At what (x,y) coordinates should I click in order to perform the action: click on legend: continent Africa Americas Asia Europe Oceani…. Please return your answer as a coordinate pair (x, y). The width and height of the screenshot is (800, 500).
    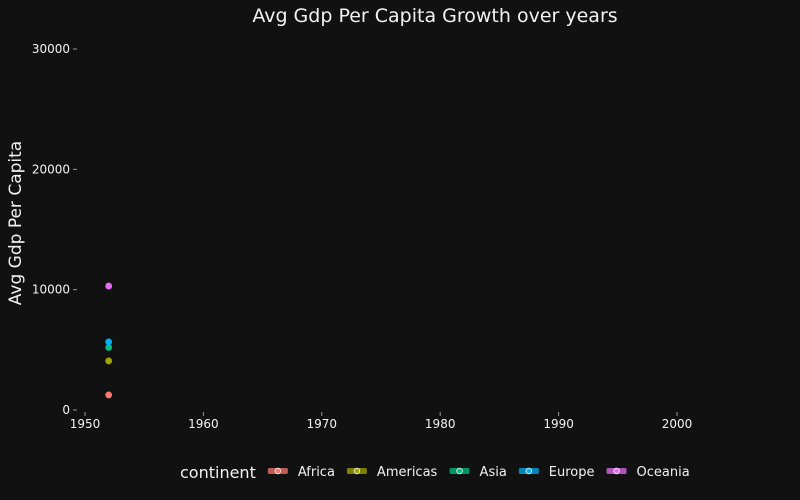
    Looking at the image, I should click on (435, 472).